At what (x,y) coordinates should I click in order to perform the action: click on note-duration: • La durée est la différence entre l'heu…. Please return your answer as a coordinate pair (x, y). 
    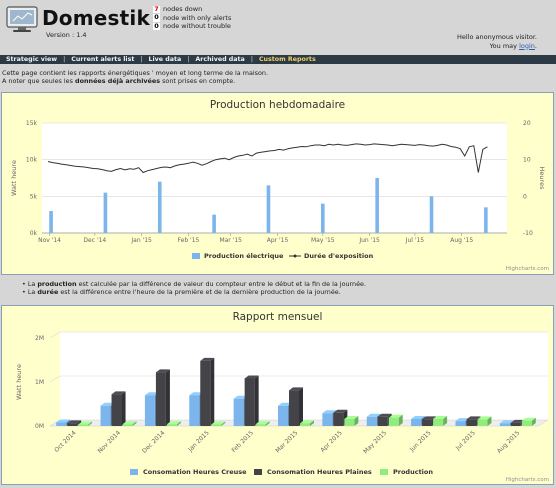
    Looking at the image, I should click on (181, 292).